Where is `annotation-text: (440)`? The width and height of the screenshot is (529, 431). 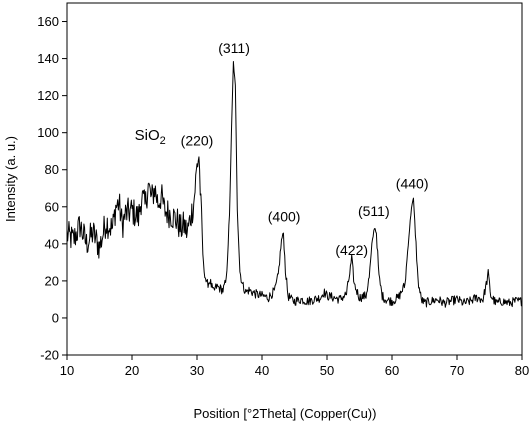
annotation-text: (440) is located at coordinates (412, 183).